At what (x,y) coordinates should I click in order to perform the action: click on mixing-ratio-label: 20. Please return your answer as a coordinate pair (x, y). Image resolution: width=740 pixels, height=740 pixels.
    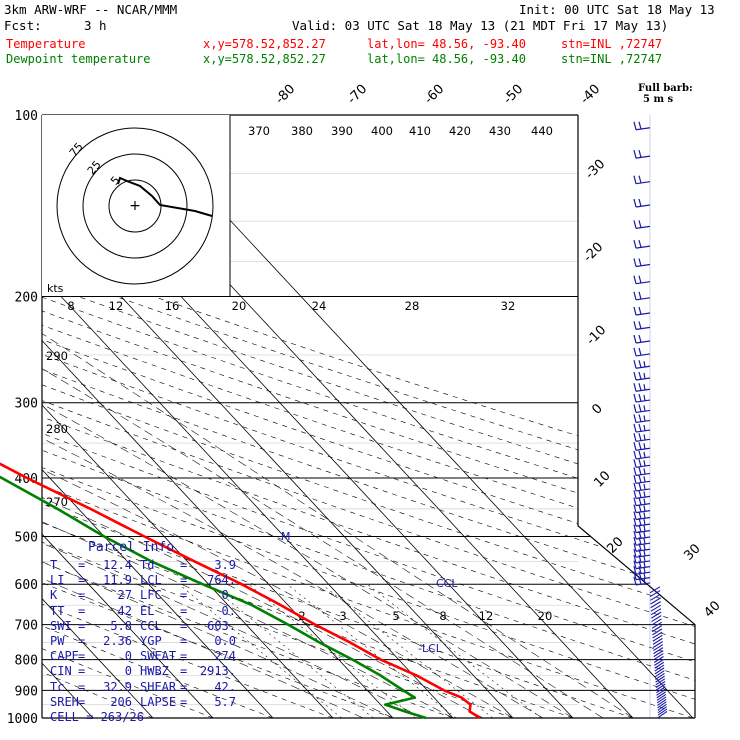
    Looking at the image, I should click on (545, 616).